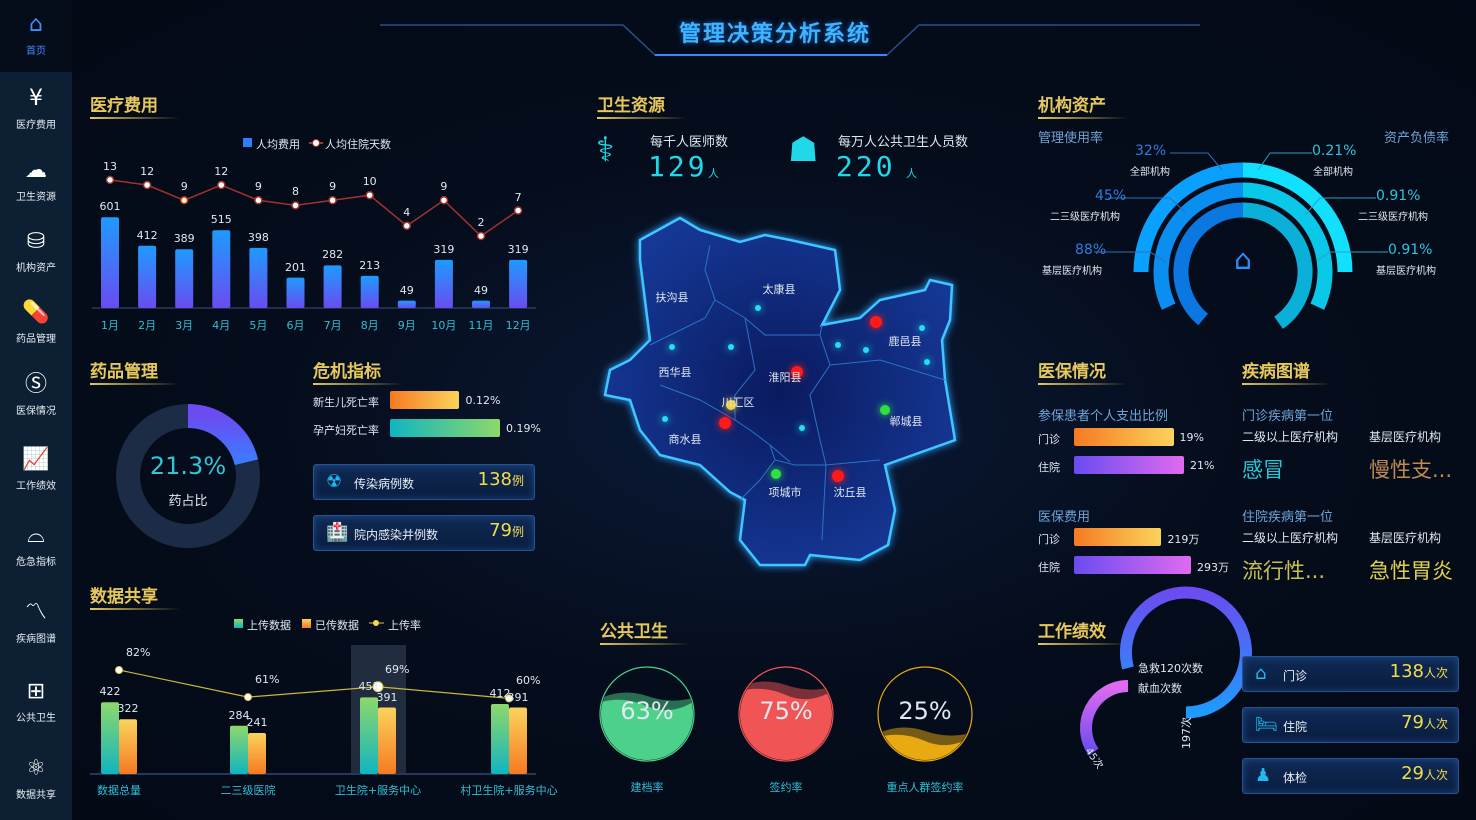 The height and width of the screenshot is (820, 1476). I want to click on x-tick-label: 7月, so click(332, 325).